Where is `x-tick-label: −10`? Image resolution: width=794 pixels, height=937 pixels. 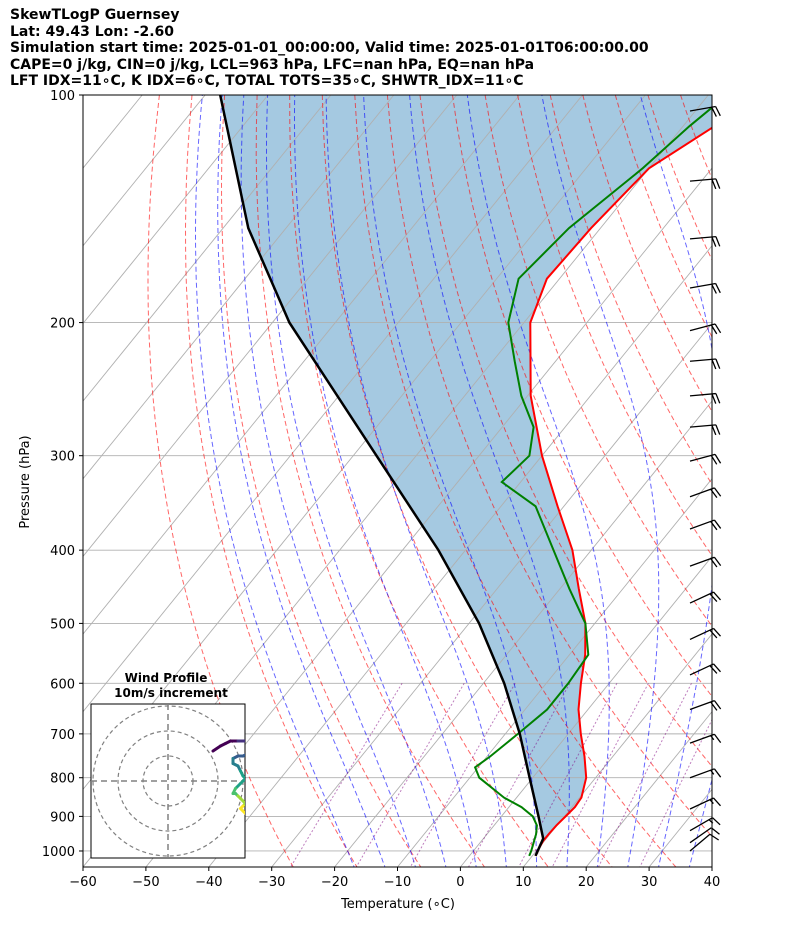 x-tick-label: −10 is located at coordinates (397, 882).